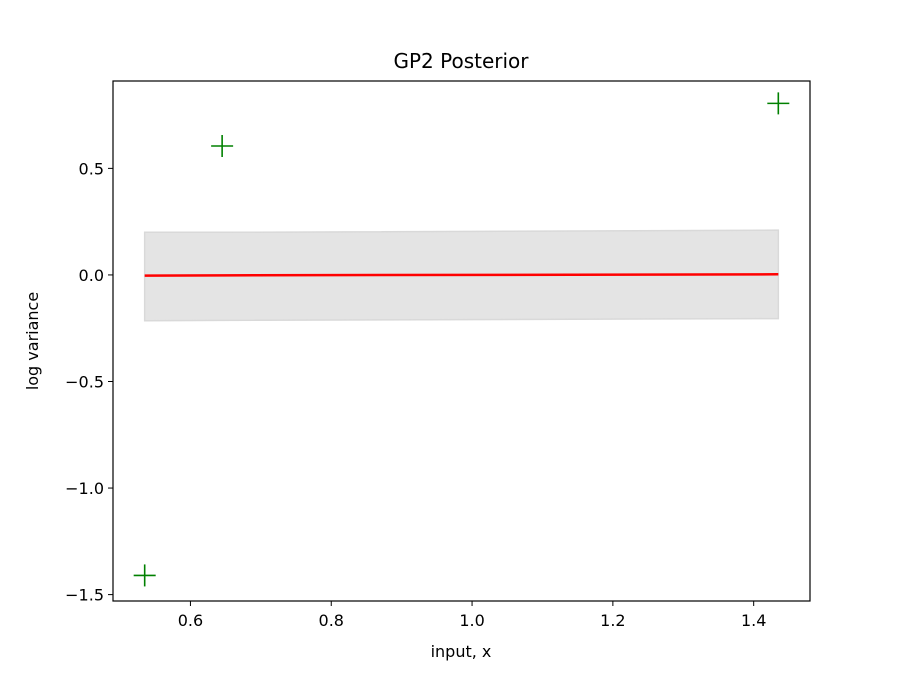  I want to click on x-axis-label: input, x, so click(461, 651).